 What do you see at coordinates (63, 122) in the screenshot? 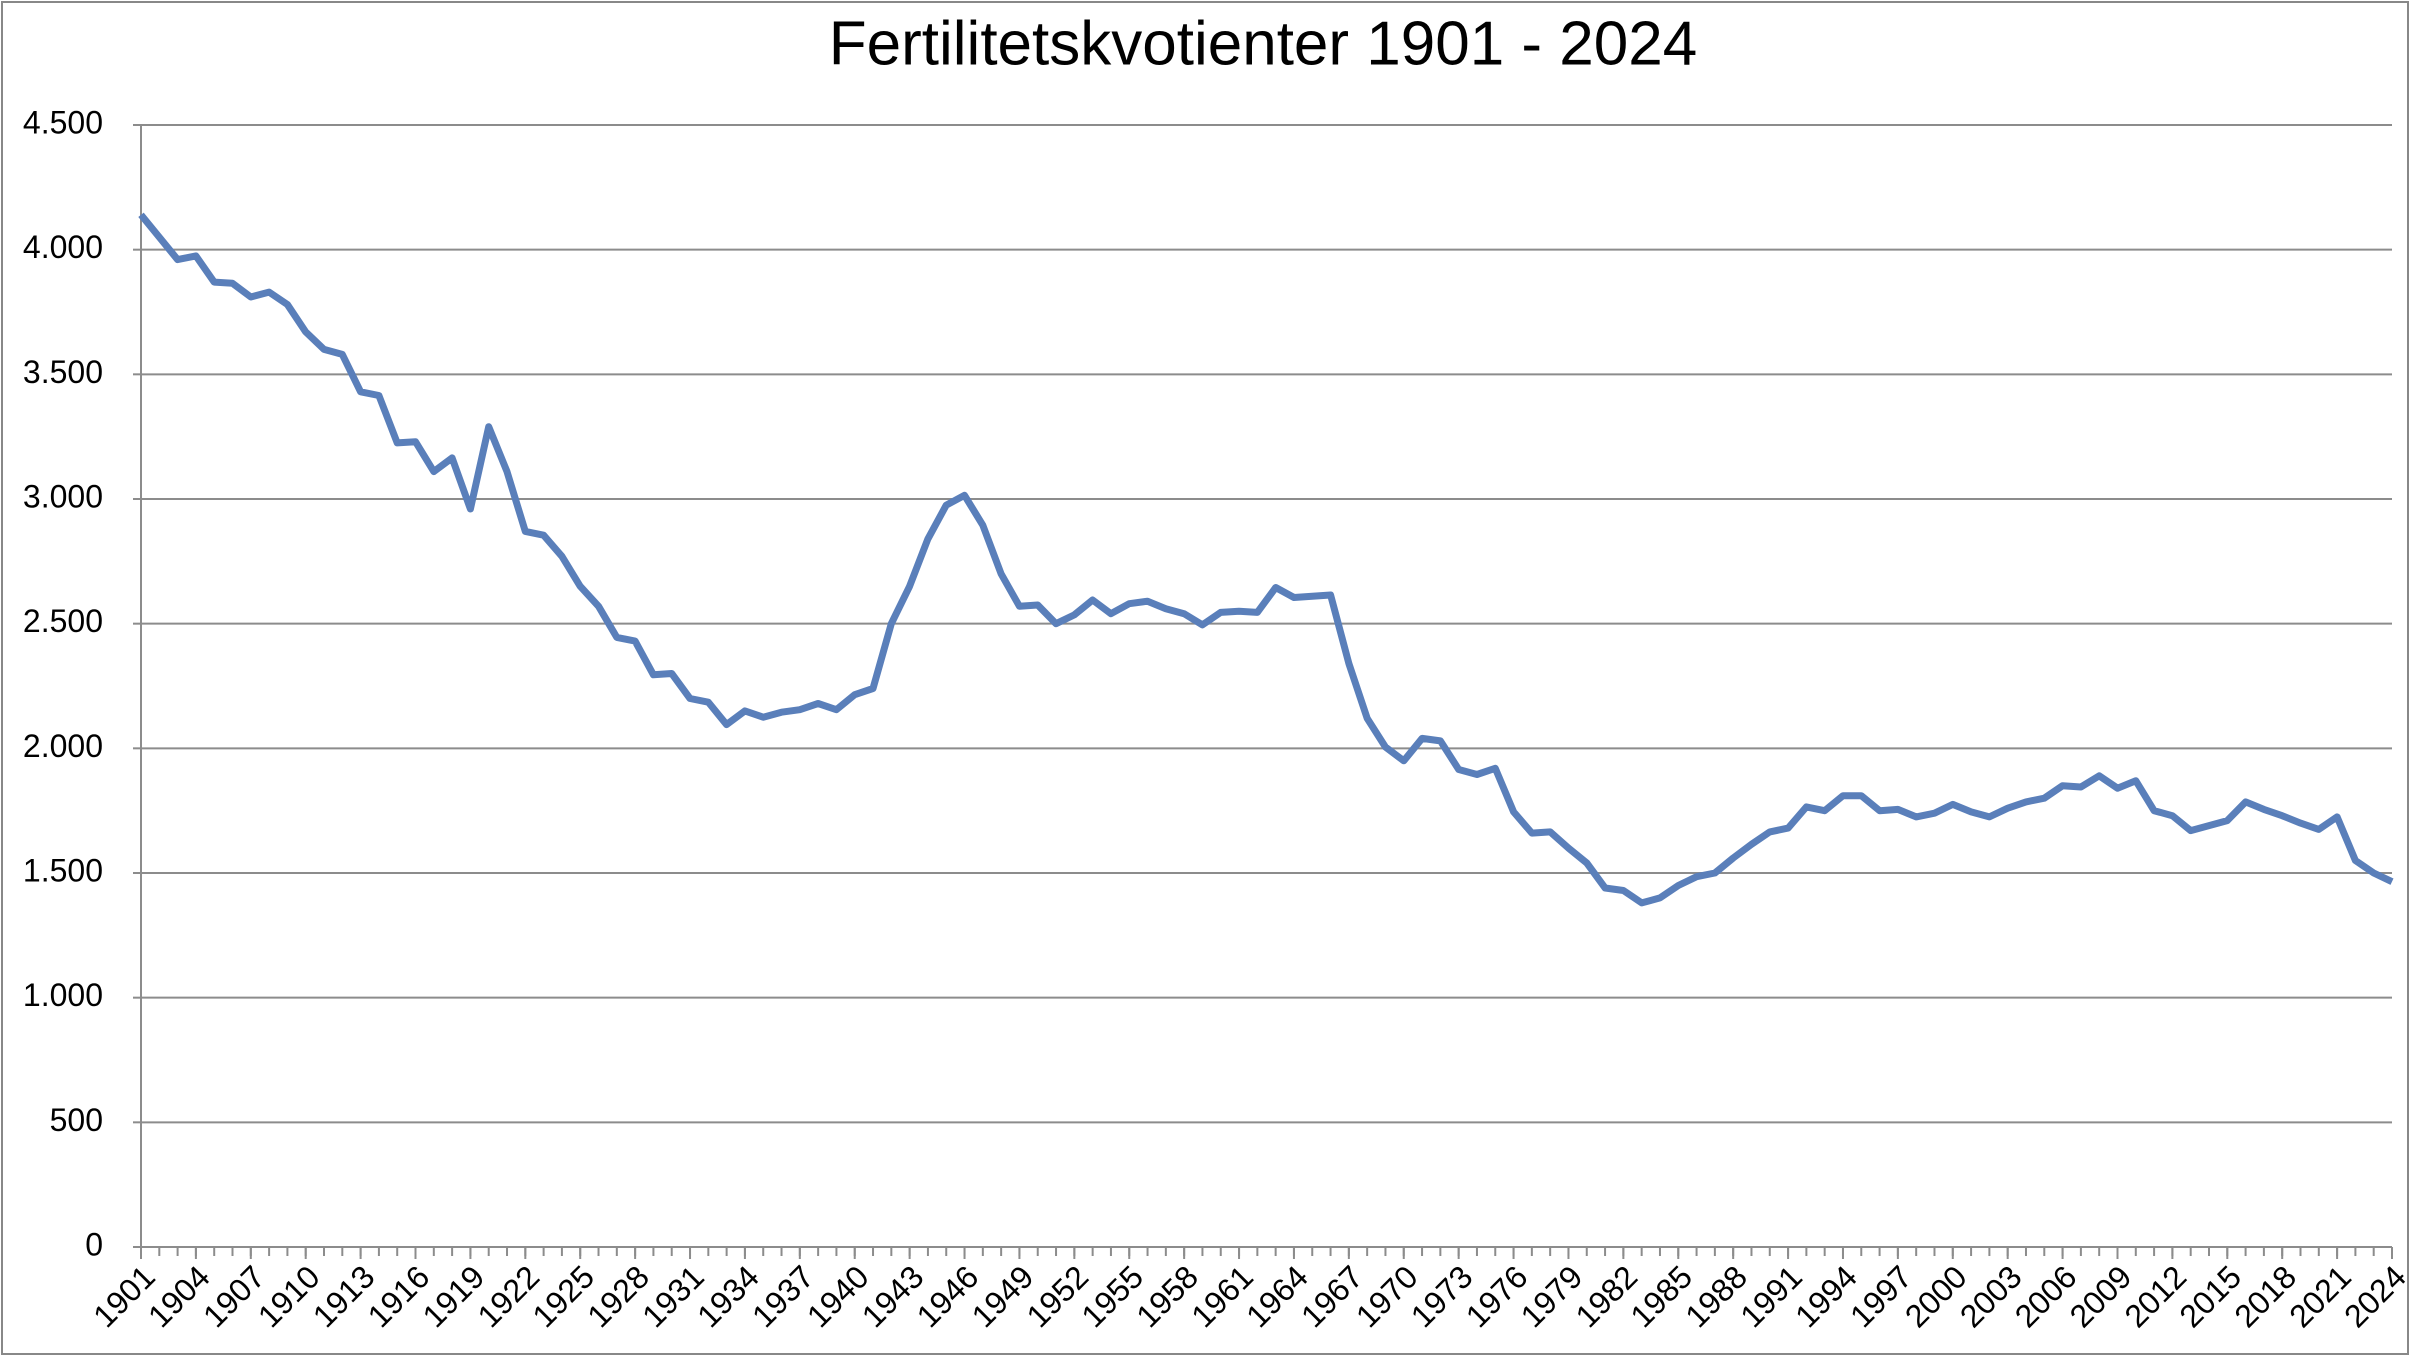
I see `y-tick-label: 4.500` at bounding box center [63, 122].